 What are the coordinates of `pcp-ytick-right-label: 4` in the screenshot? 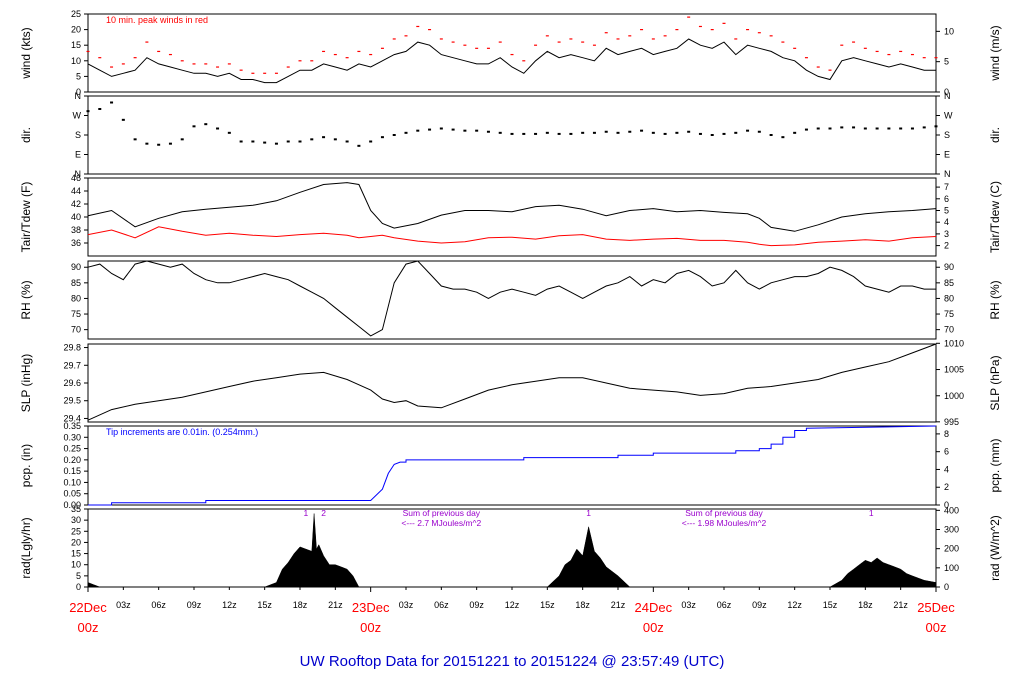 It's located at (946, 469).